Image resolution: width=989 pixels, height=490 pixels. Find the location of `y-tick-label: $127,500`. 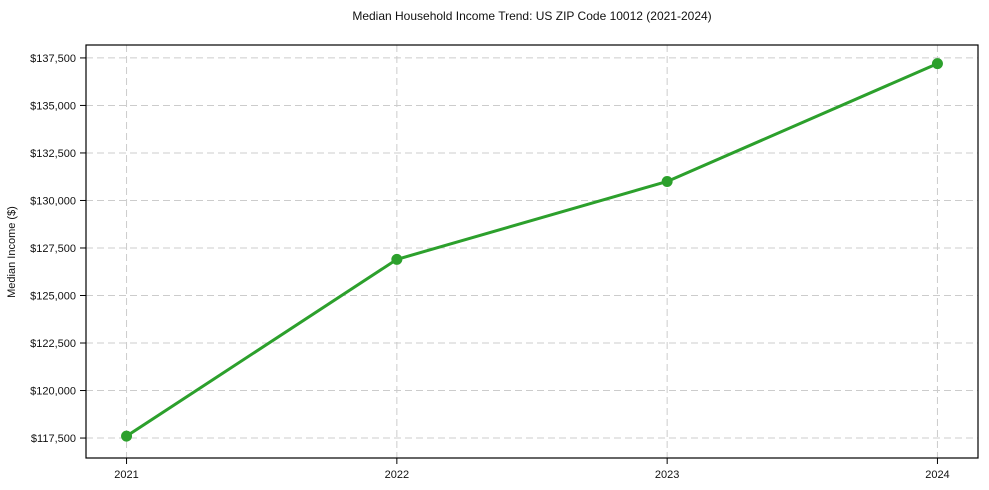

y-tick-label: $127,500 is located at coordinates (53, 249).